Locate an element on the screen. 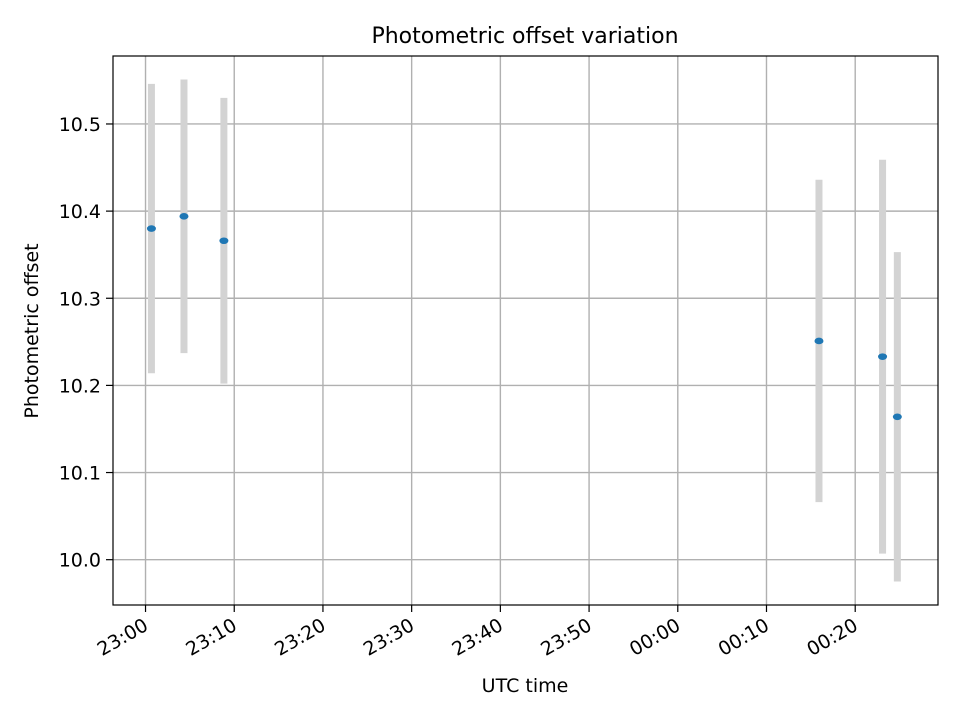 This screenshot has height=720, width=960. y-axis-ticks: 10.0 10.1 10.2 10.3 10.4 10.5 is located at coordinates (86, 343).